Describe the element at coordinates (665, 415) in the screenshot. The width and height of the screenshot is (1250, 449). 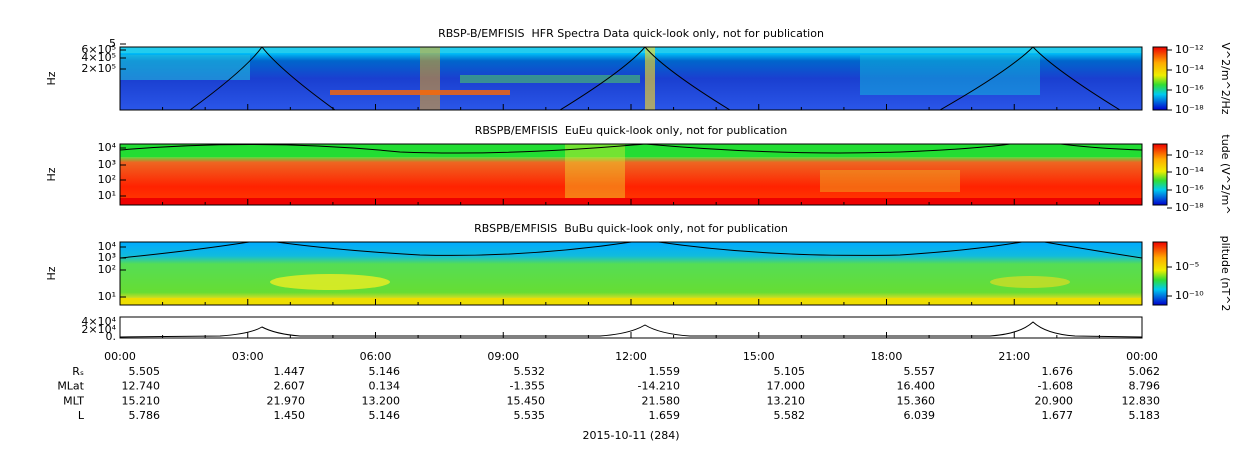
I see `ephemeris-value: 1.659` at that location.